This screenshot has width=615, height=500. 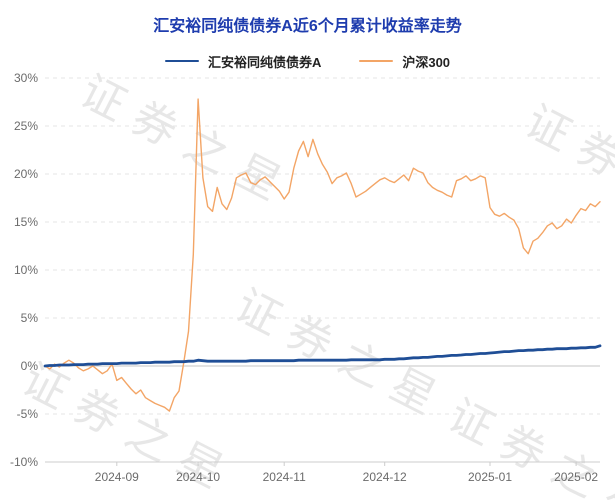 I want to click on x-tick-label: 2024-09, so click(x=117, y=477).